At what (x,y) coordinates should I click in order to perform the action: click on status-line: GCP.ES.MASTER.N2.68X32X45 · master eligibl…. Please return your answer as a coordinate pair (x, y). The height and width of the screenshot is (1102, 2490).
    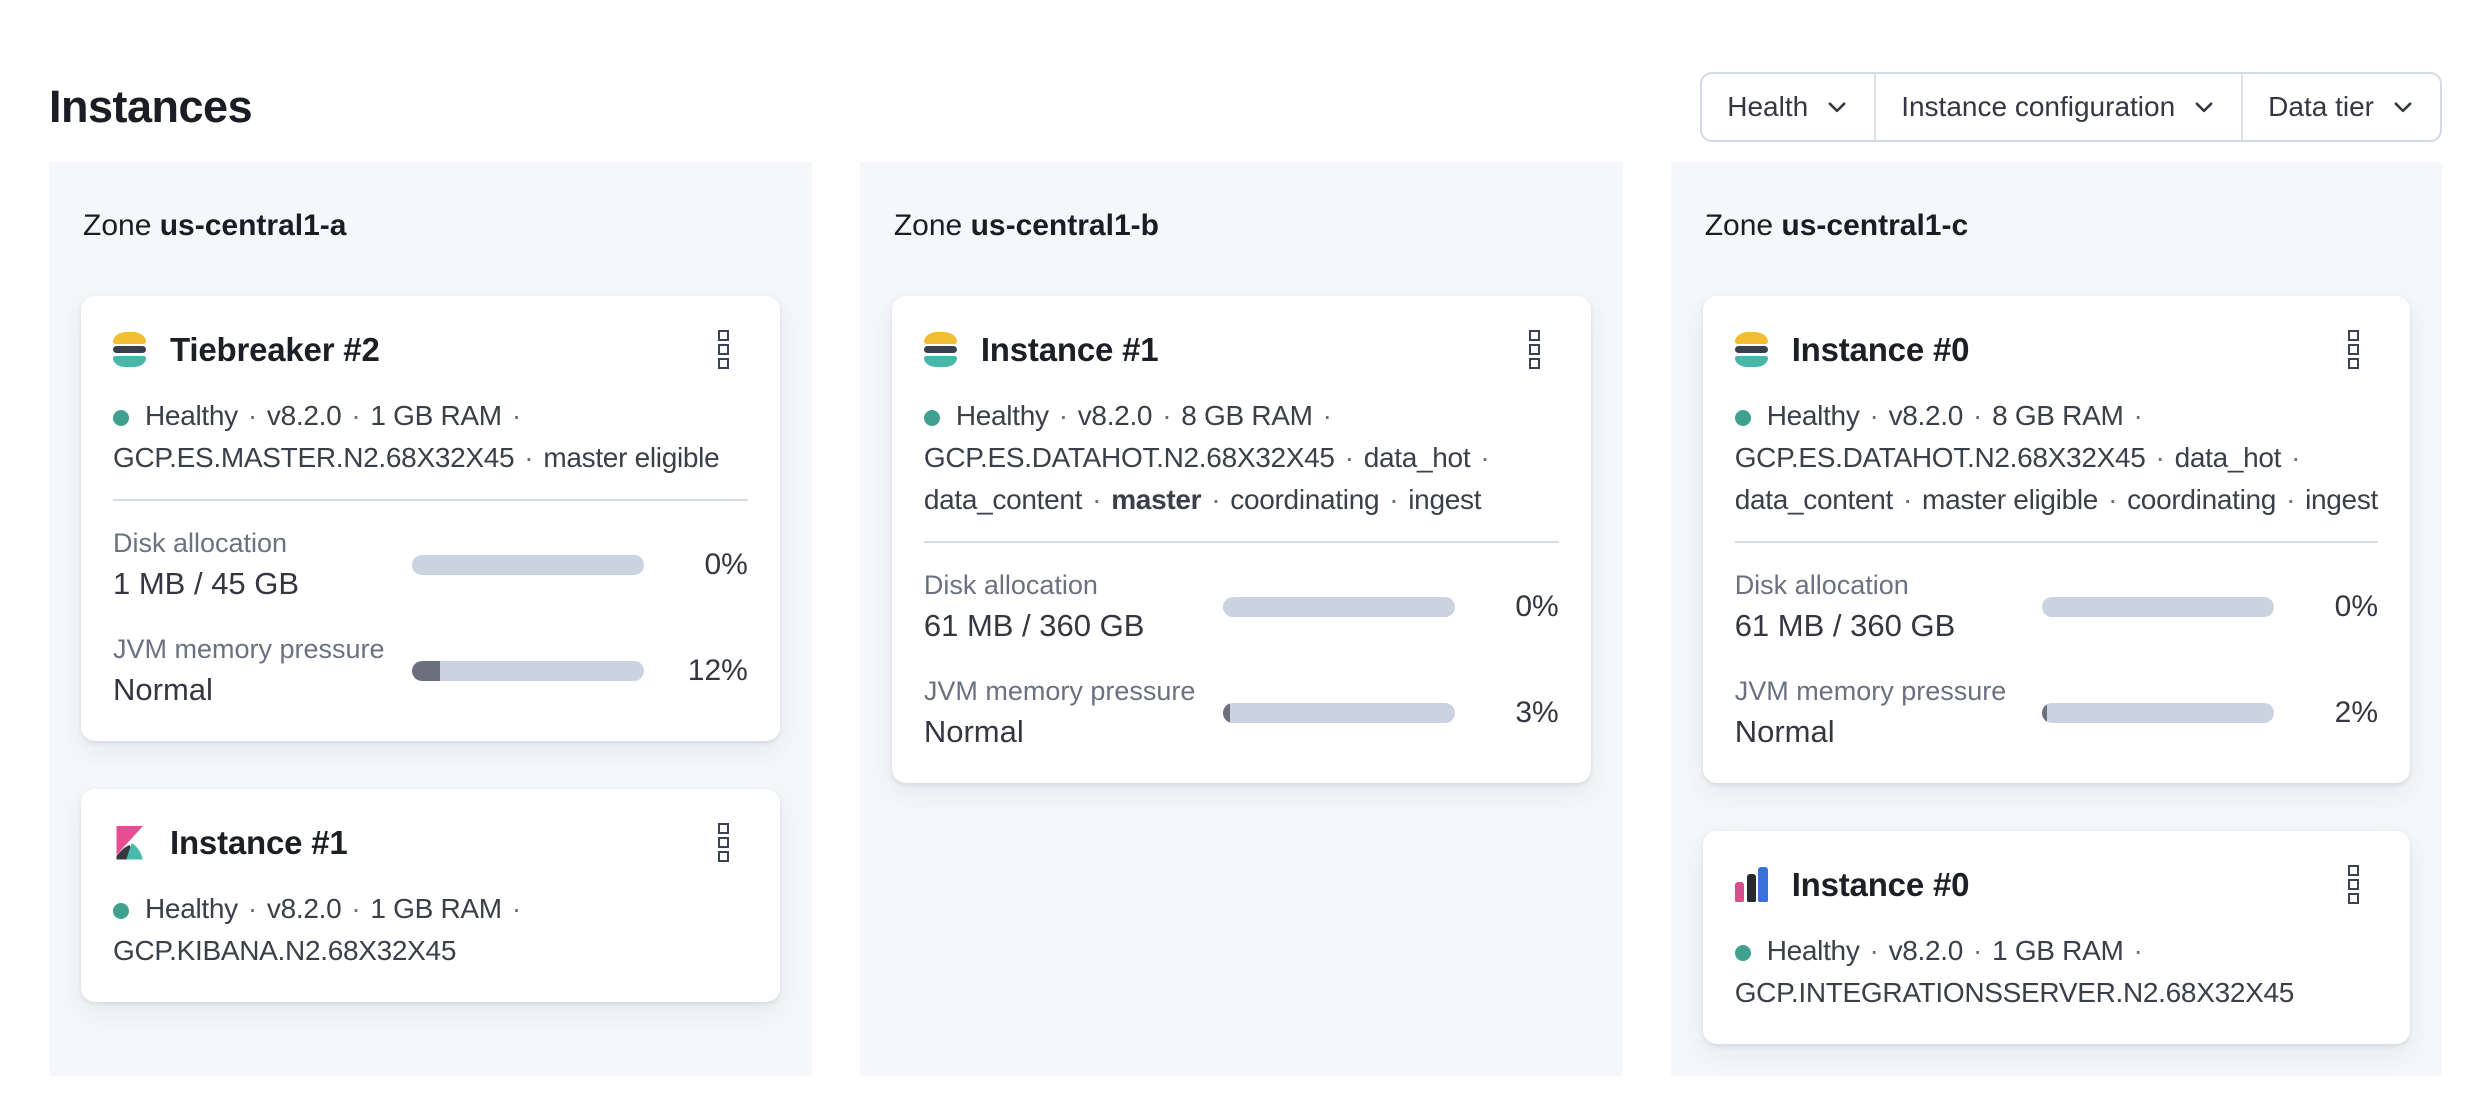
    Looking at the image, I should click on (430, 458).